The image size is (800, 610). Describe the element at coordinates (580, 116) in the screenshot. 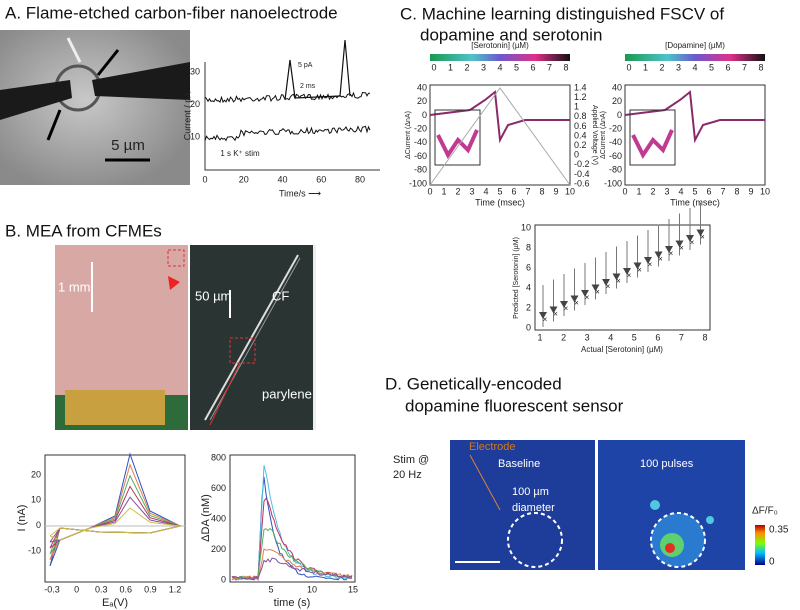

I see `tick-label: 0.8` at that location.